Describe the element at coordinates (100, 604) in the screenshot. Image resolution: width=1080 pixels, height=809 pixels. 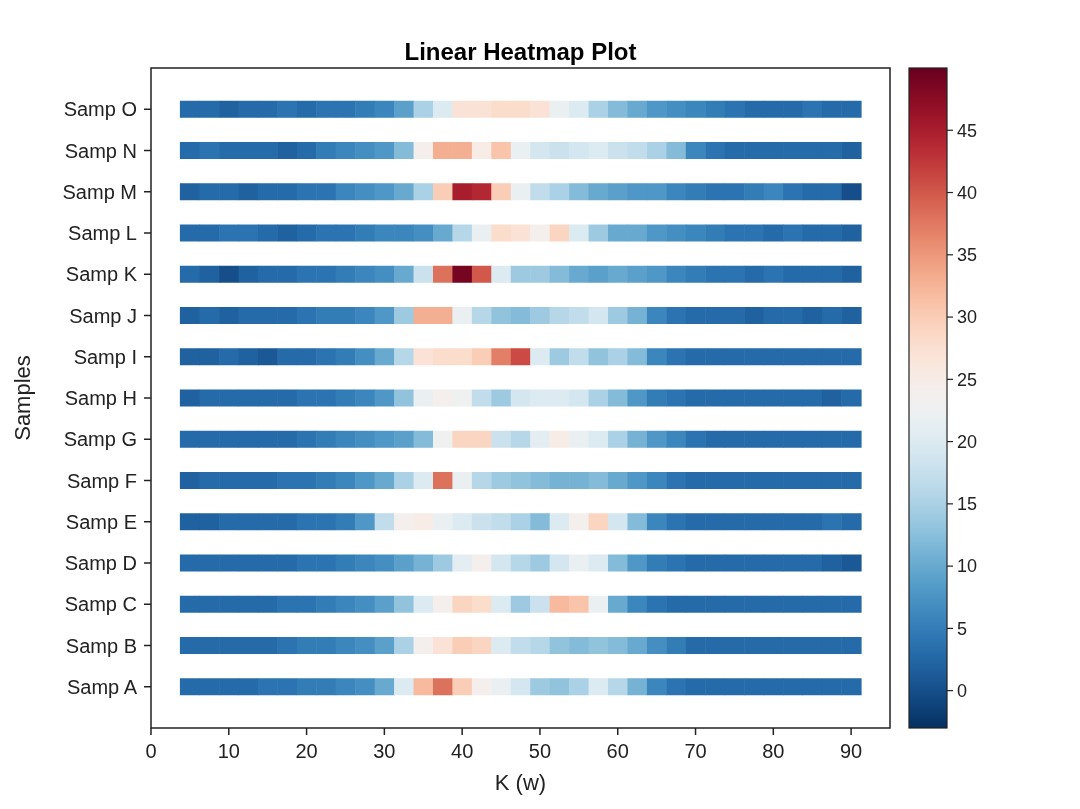
I see `y-tick-label: Samp C` at that location.